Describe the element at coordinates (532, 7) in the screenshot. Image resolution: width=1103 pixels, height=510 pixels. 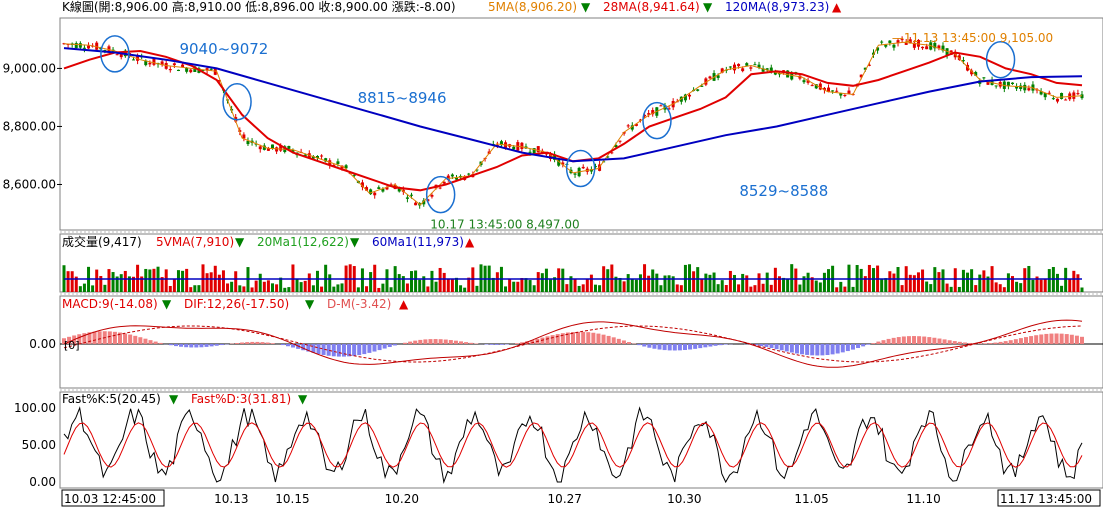
I see `legend-entry: 5MA(8,906.20)` at that location.